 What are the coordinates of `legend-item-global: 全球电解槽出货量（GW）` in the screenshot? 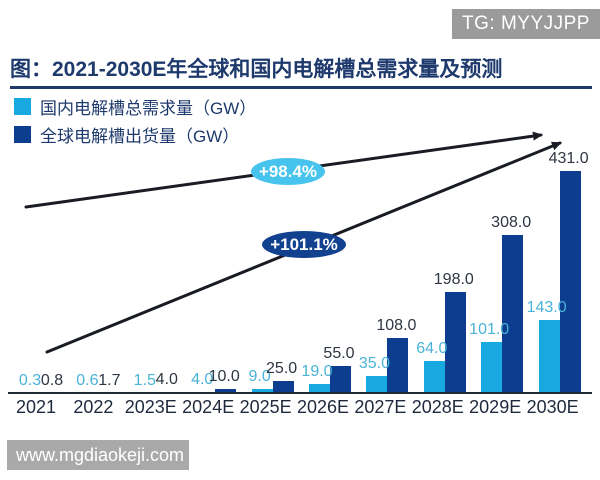 It's located at (135, 134).